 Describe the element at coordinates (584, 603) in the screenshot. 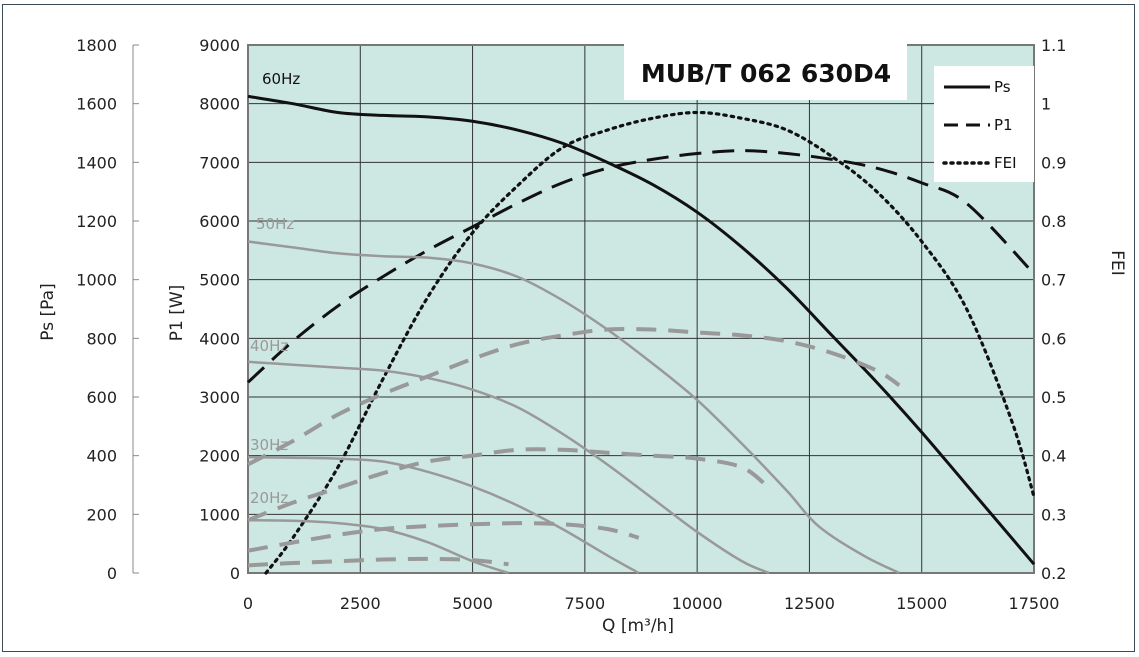

I see `x-tick-label: 7500` at that location.